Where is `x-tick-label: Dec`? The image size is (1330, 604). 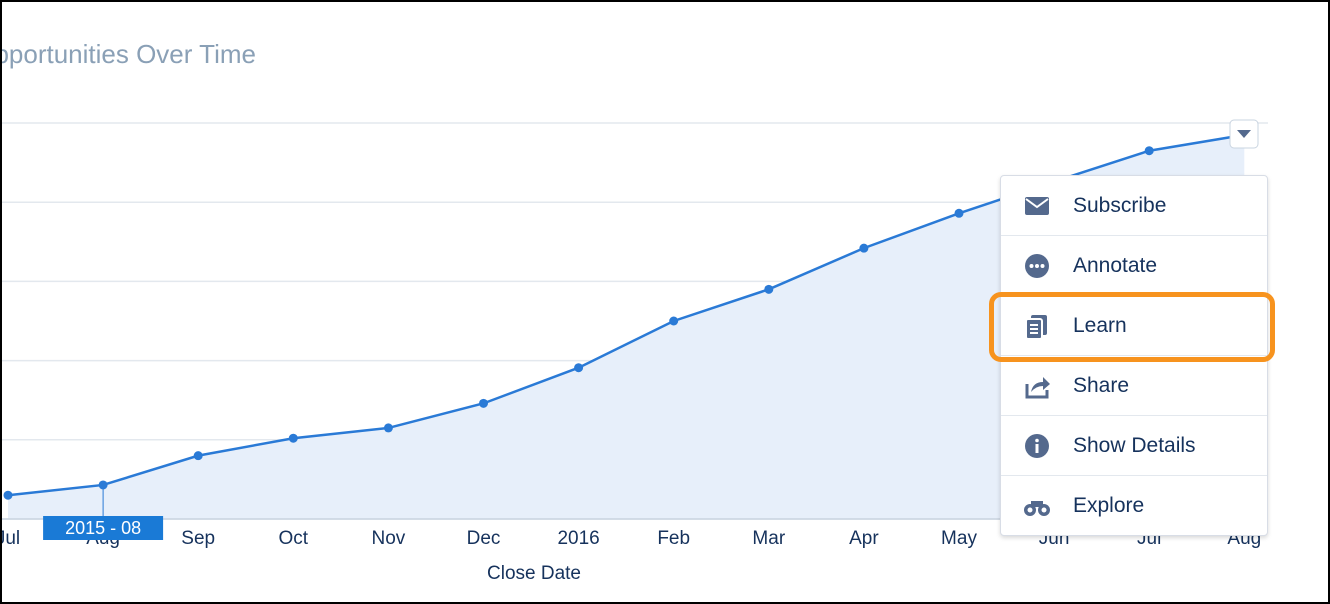 x-tick-label: Dec is located at coordinates (484, 538).